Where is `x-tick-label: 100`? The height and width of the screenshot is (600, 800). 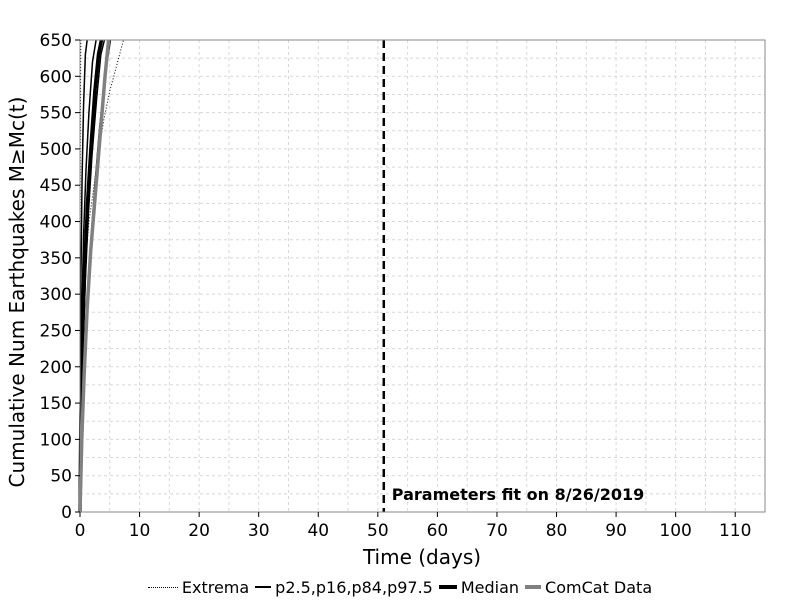
x-tick-label: 100 is located at coordinates (675, 531).